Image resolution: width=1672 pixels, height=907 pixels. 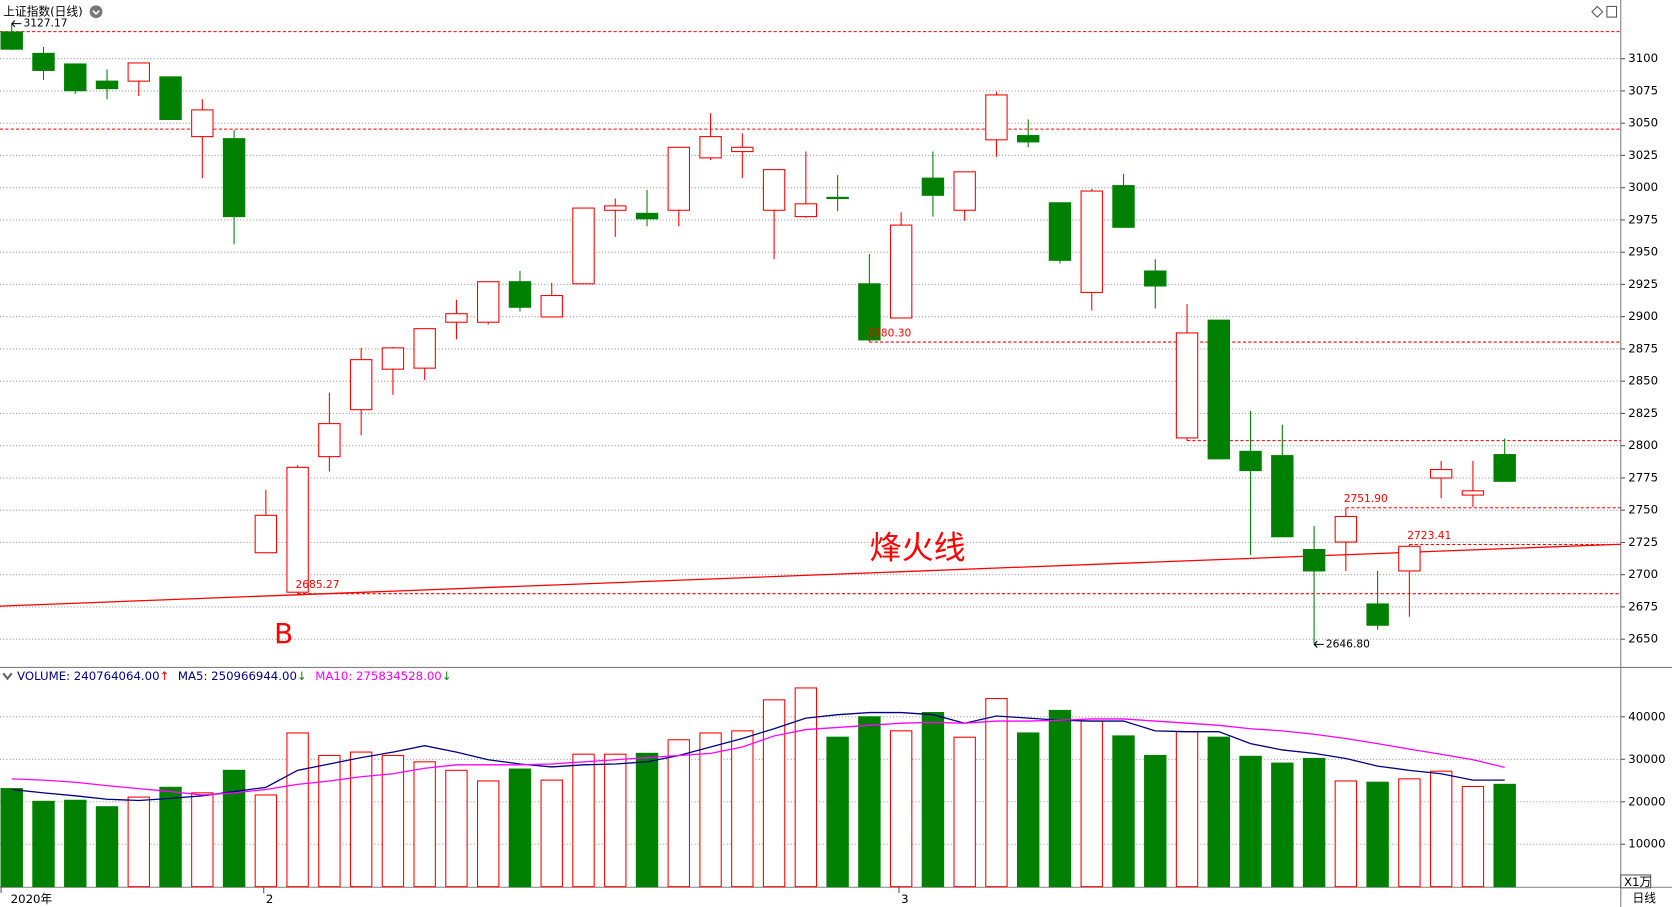 What do you see at coordinates (45, 23) in the screenshot?
I see `extreme-label: 3127.17` at bounding box center [45, 23].